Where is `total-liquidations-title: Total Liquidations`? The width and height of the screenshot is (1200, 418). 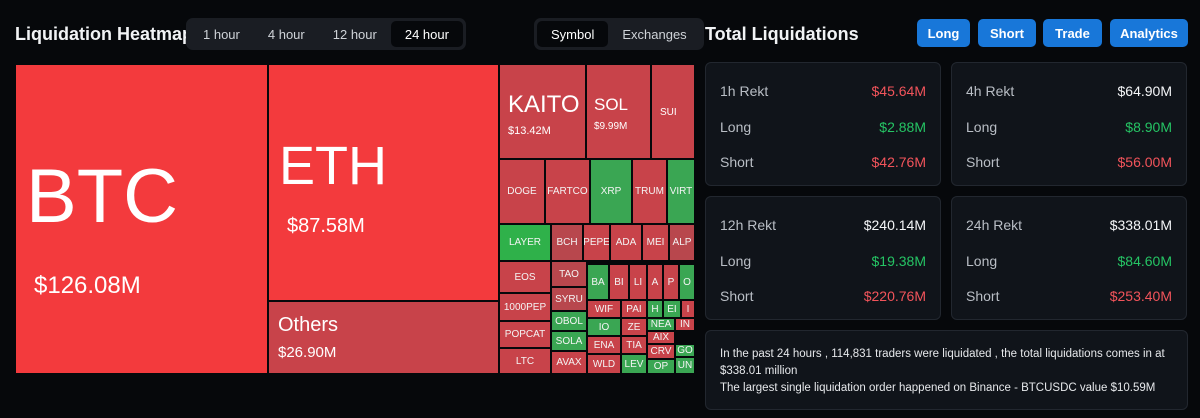 total-liquidations-title: Total Liquidations is located at coordinates (782, 34).